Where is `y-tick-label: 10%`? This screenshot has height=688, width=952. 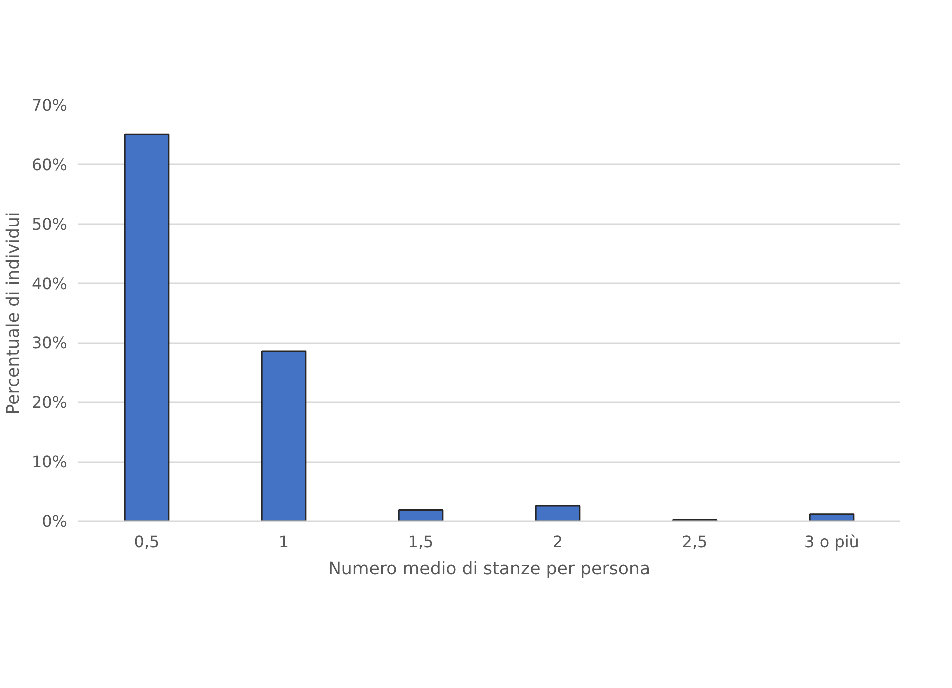 y-tick-label: 10% is located at coordinates (50, 462).